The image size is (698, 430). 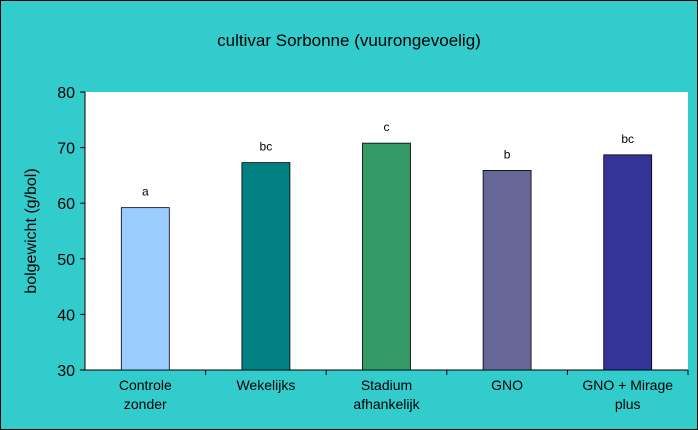 I want to click on x-tick-label: Stadium afhankelijk, so click(x=386, y=394).